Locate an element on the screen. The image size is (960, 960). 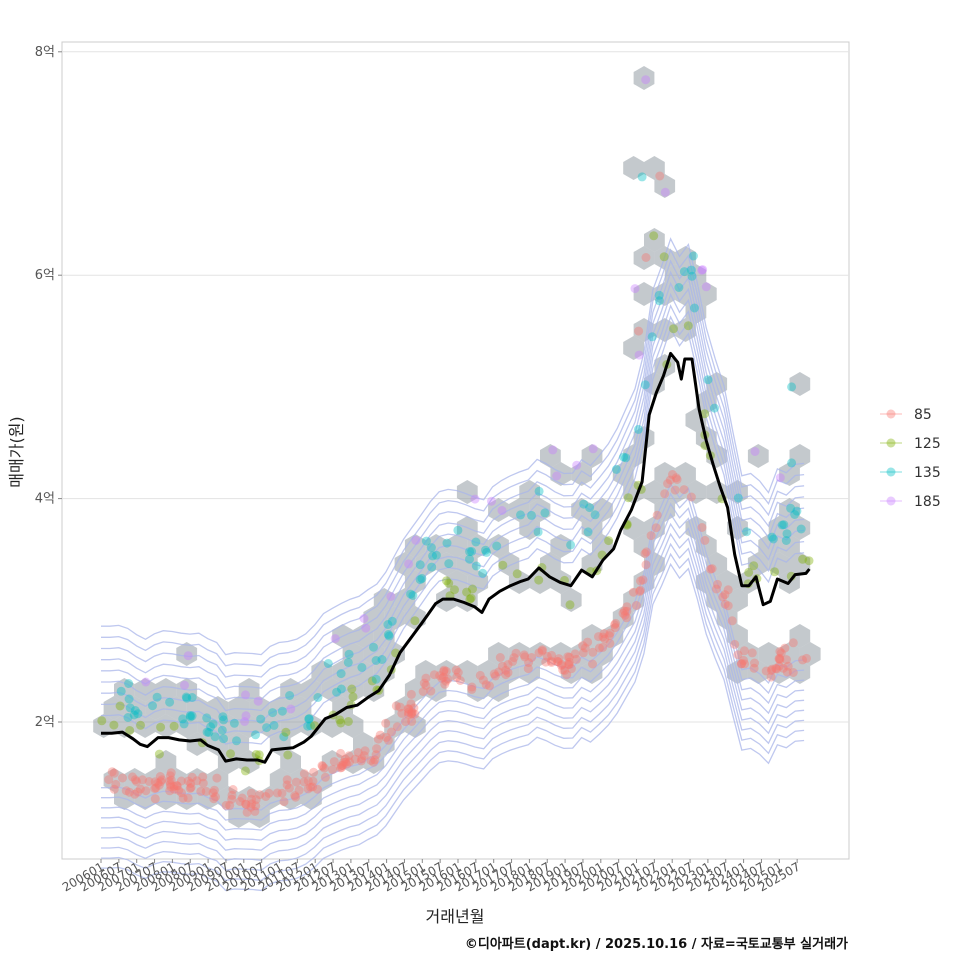
legend-key-marker is located at coordinates (891, 443).